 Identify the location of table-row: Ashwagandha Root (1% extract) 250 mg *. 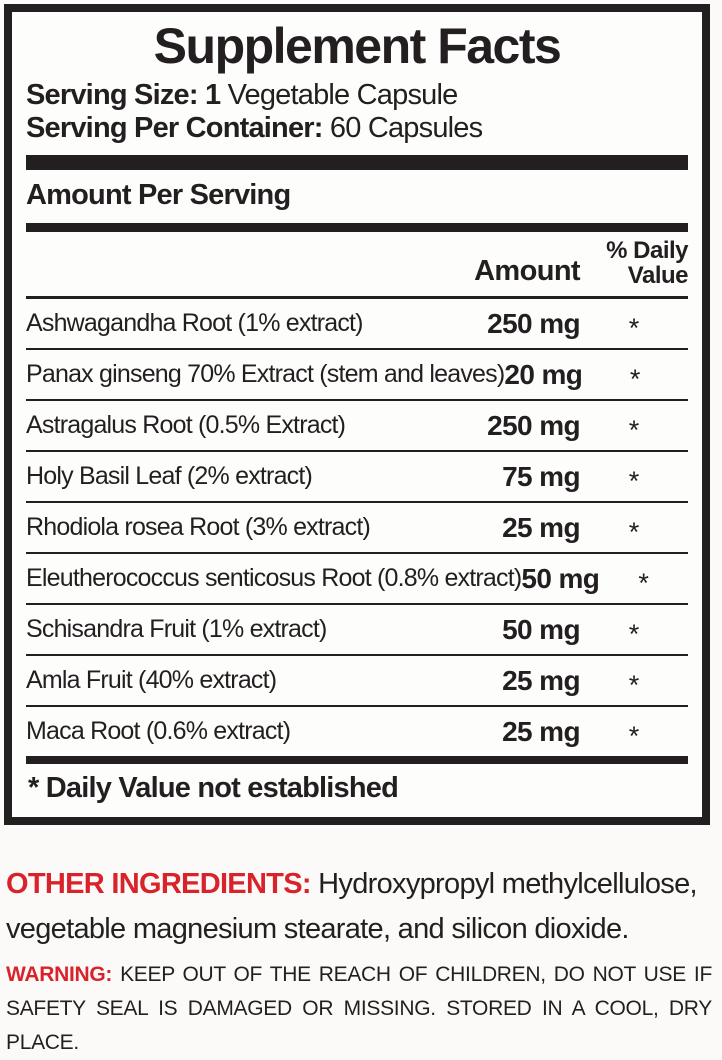
(357, 325).